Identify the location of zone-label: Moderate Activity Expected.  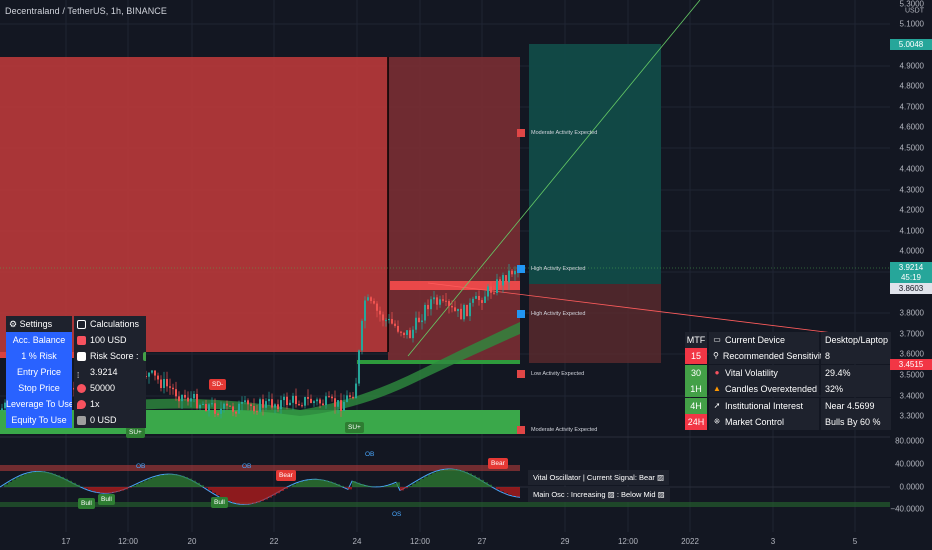
(564, 133).